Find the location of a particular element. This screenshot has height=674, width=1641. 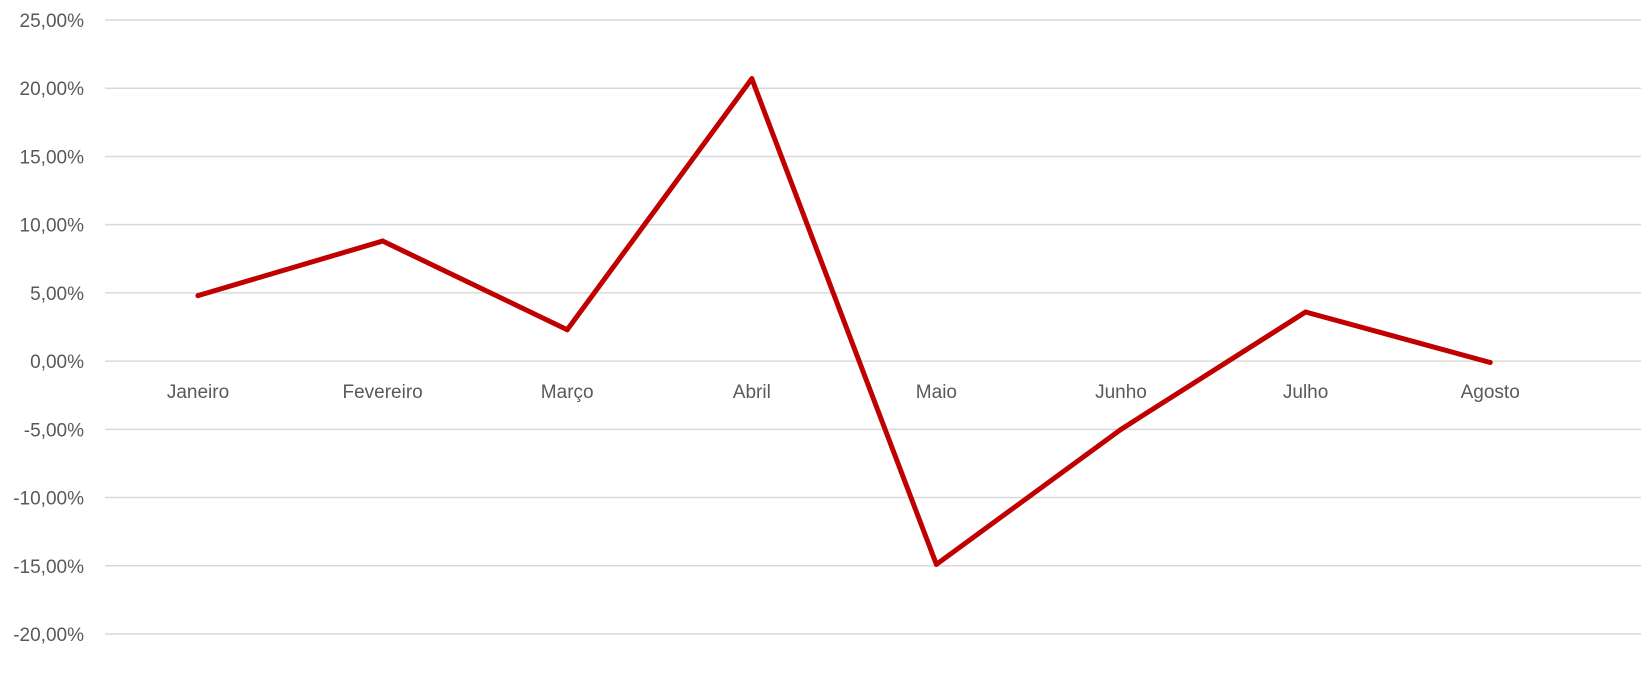

x-tick-label: Agosto is located at coordinates (1490, 392).